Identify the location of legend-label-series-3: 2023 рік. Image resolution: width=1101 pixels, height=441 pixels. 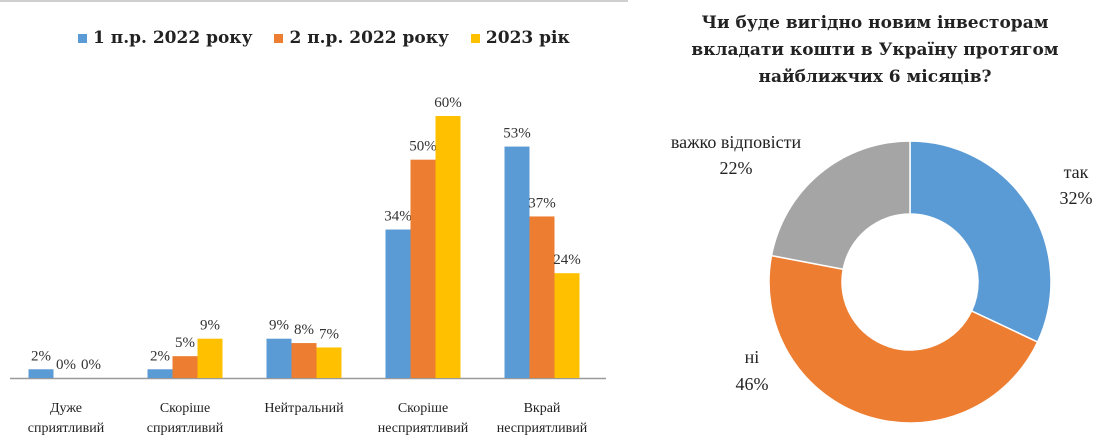
(527, 38).